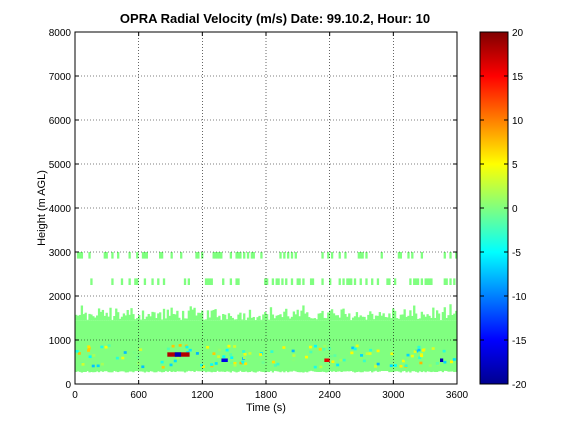 The height and width of the screenshot is (432, 576). Describe the element at coordinates (60, 209) in the screenshot. I see `y-tick-label: 4000` at that location.